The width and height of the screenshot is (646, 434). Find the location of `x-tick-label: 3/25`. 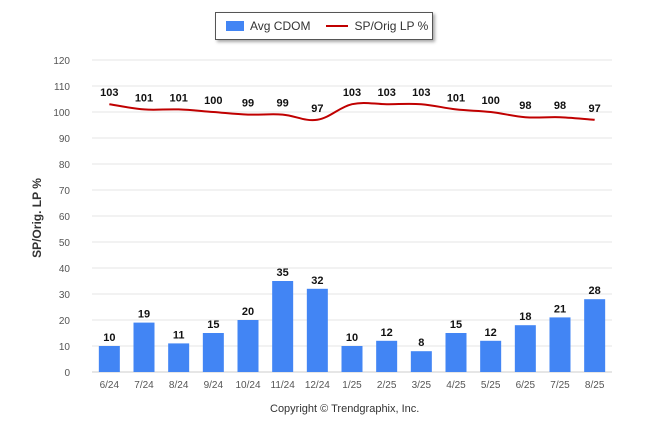

x-tick-label: 3/25 is located at coordinates (422, 385).